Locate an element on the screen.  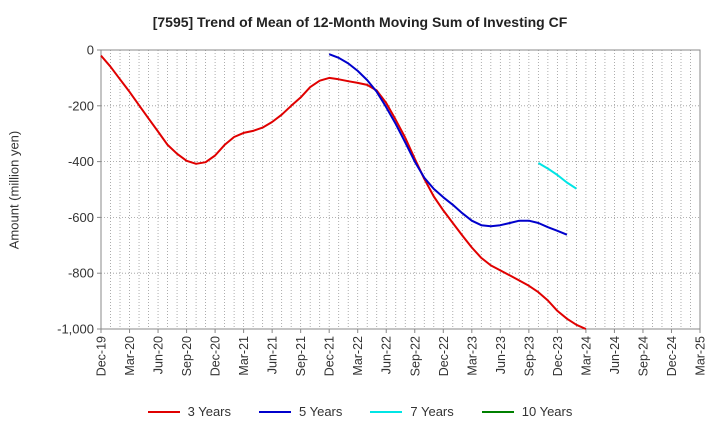
legend-item: 10 Years is located at coordinates (527, 411).